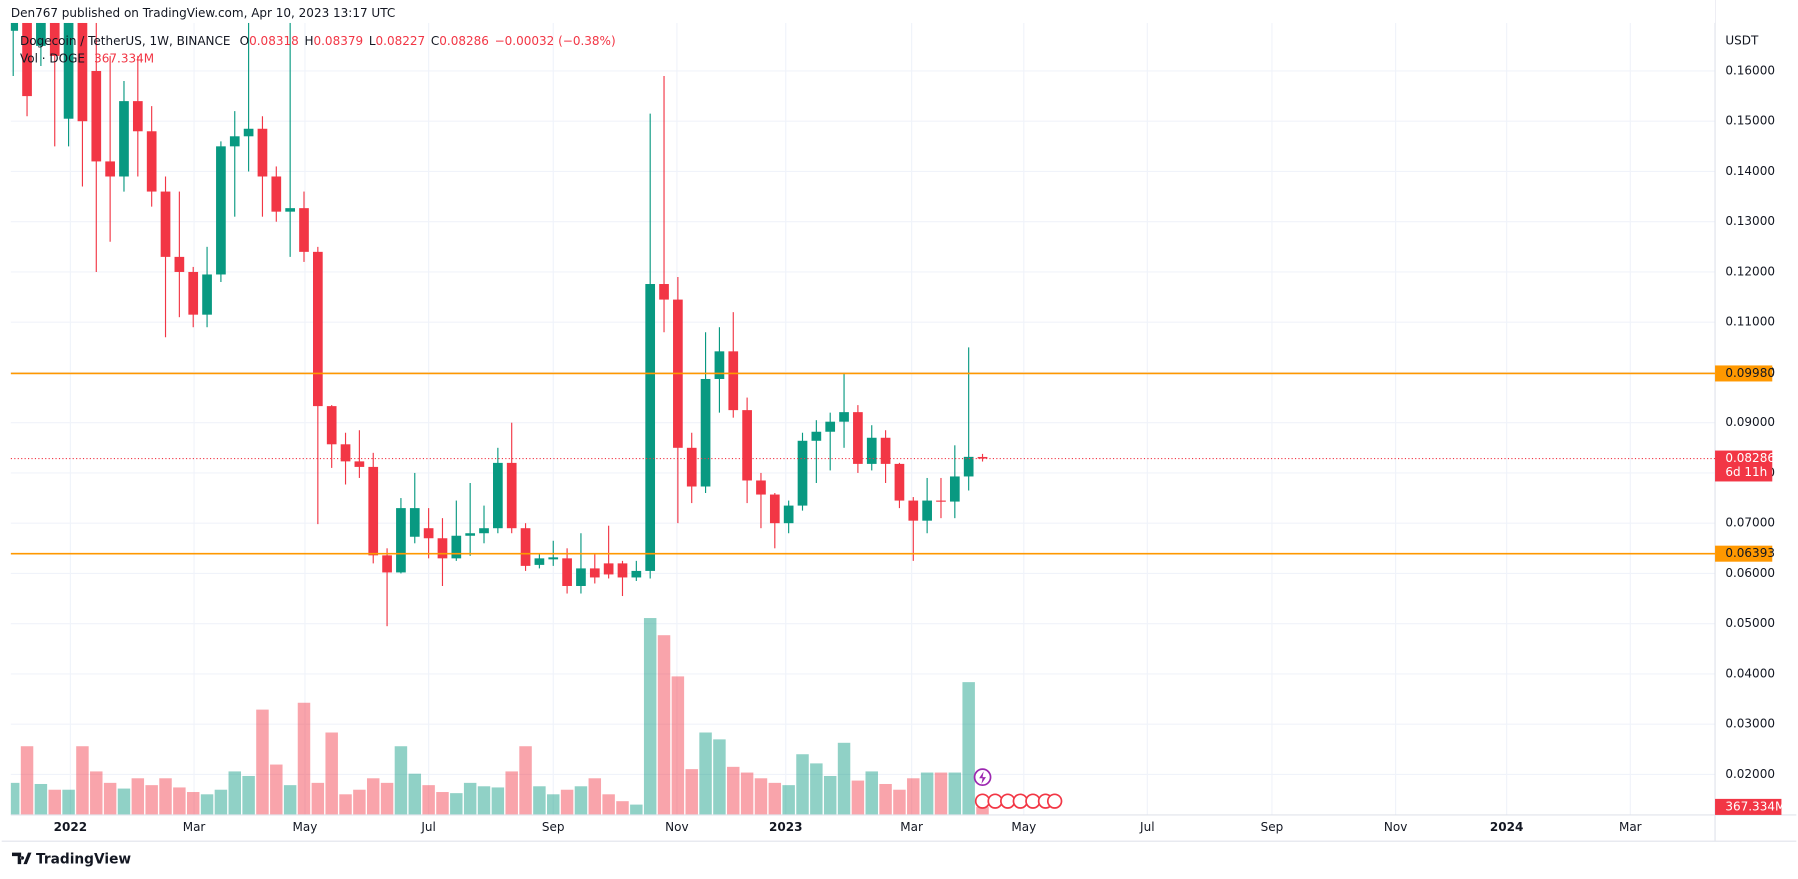 The width and height of the screenshot is (1798, 879). Describe the element at coordinates (1750, 70) in the screenshot. I see `y-tick-label: 0.16000` at that location.